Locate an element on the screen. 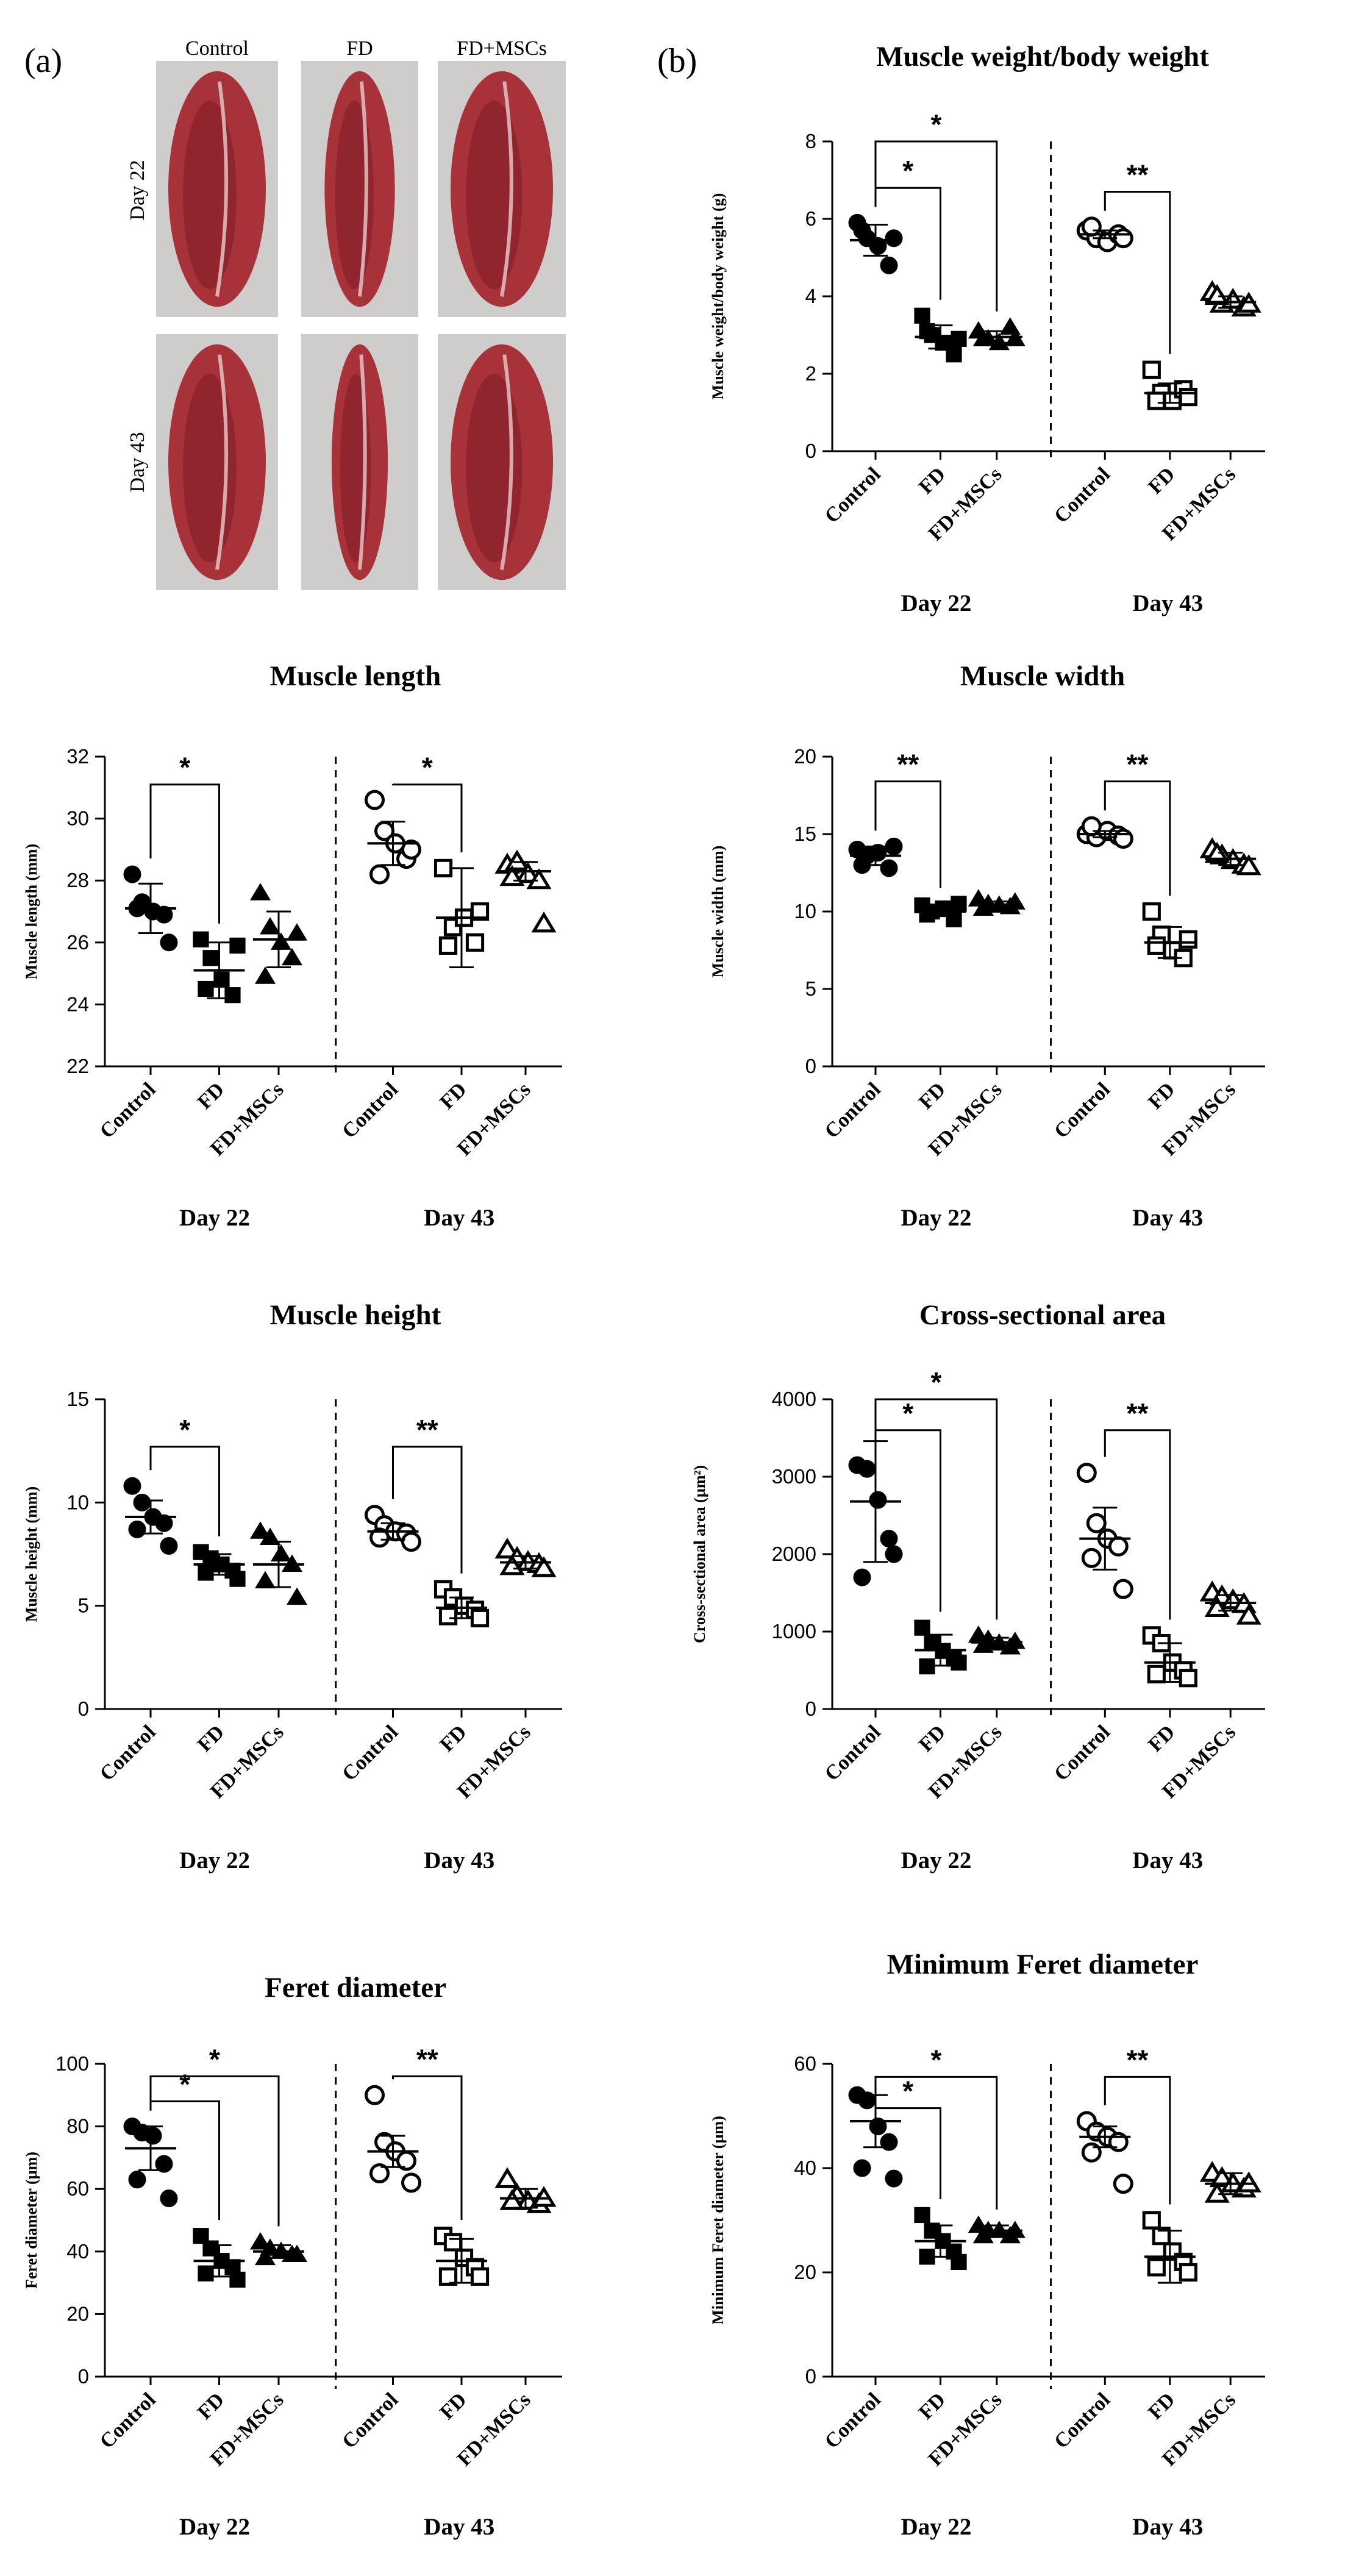 This screenshot has width=1345, height=2576. y-axis-label: Minimum Feret diameter (µm) is located at coordinates (718, 2220).